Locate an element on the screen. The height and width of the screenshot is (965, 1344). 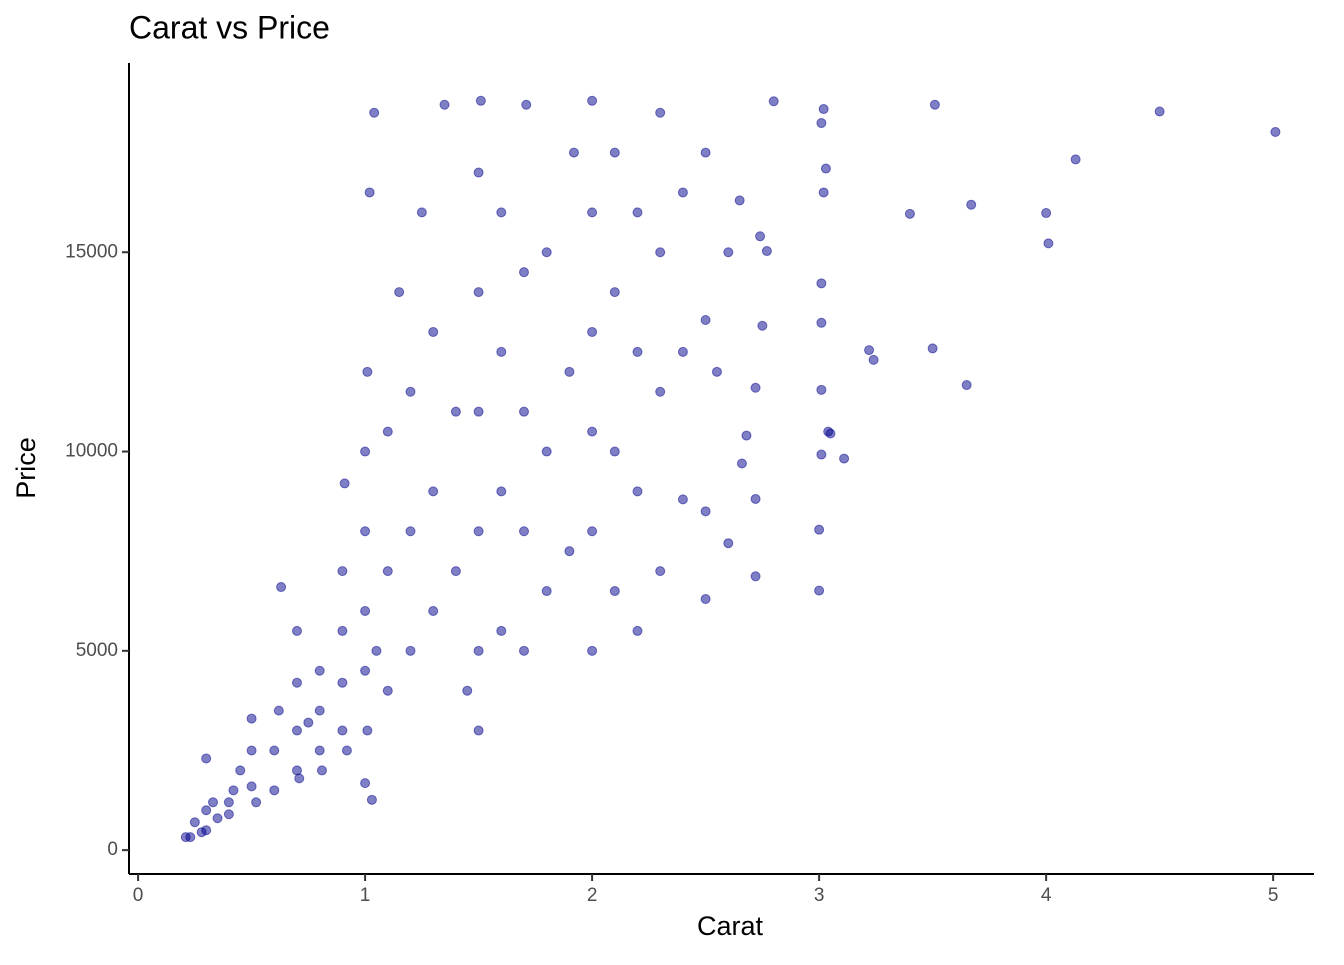
x-tick-label: 1 is located at coordinates (365, 895).